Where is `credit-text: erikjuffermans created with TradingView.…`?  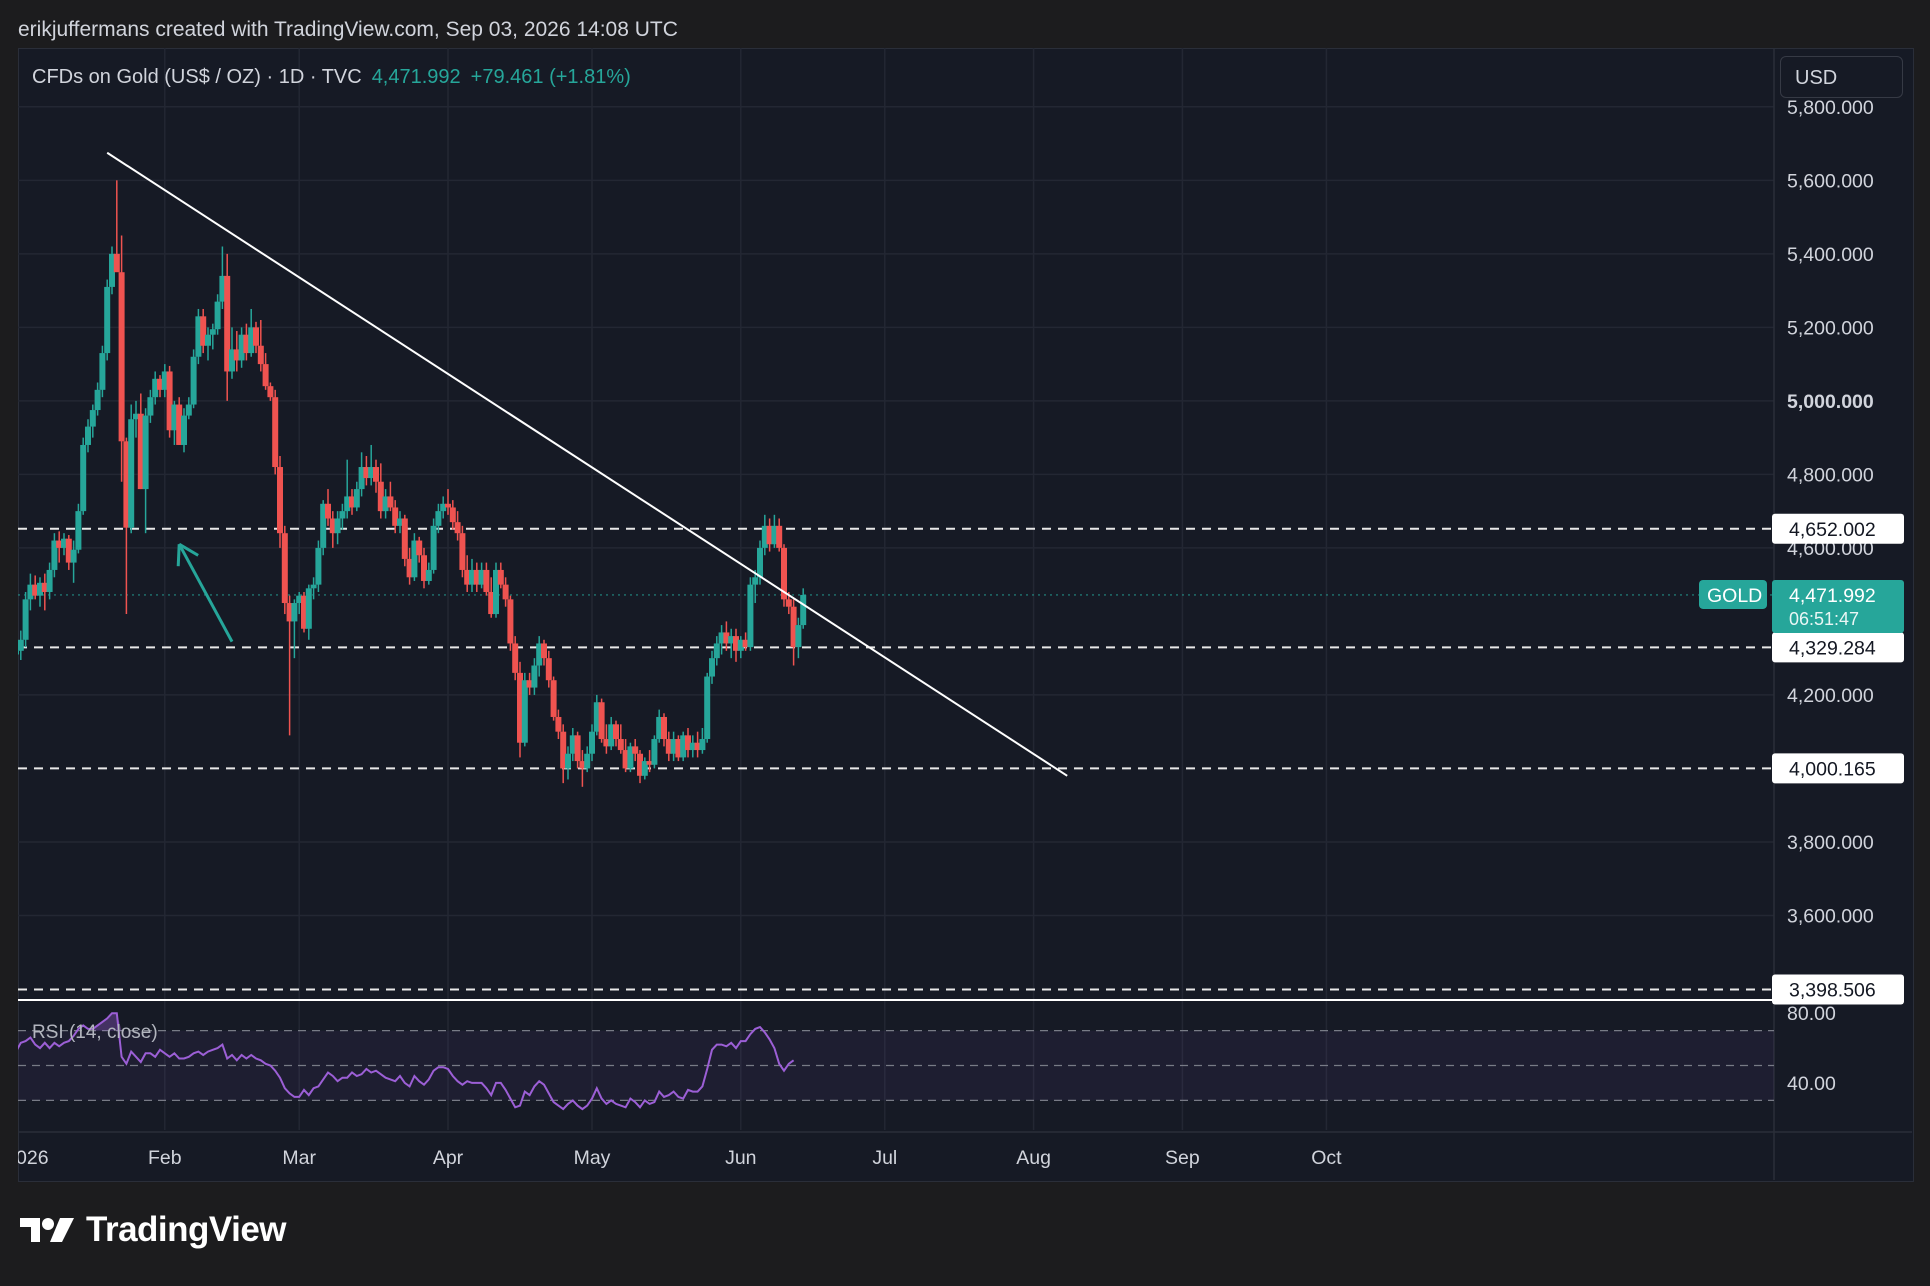
credit-text: erikjuffermans created with TradingView.… is located at coordinates (348, 29).